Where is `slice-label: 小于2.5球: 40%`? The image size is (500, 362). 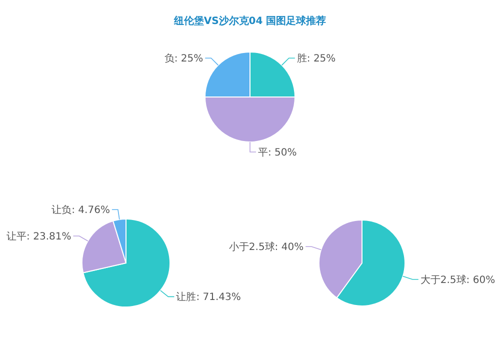 slice-label: 小于2.5球: 40% is located at coordinates (266, 247).